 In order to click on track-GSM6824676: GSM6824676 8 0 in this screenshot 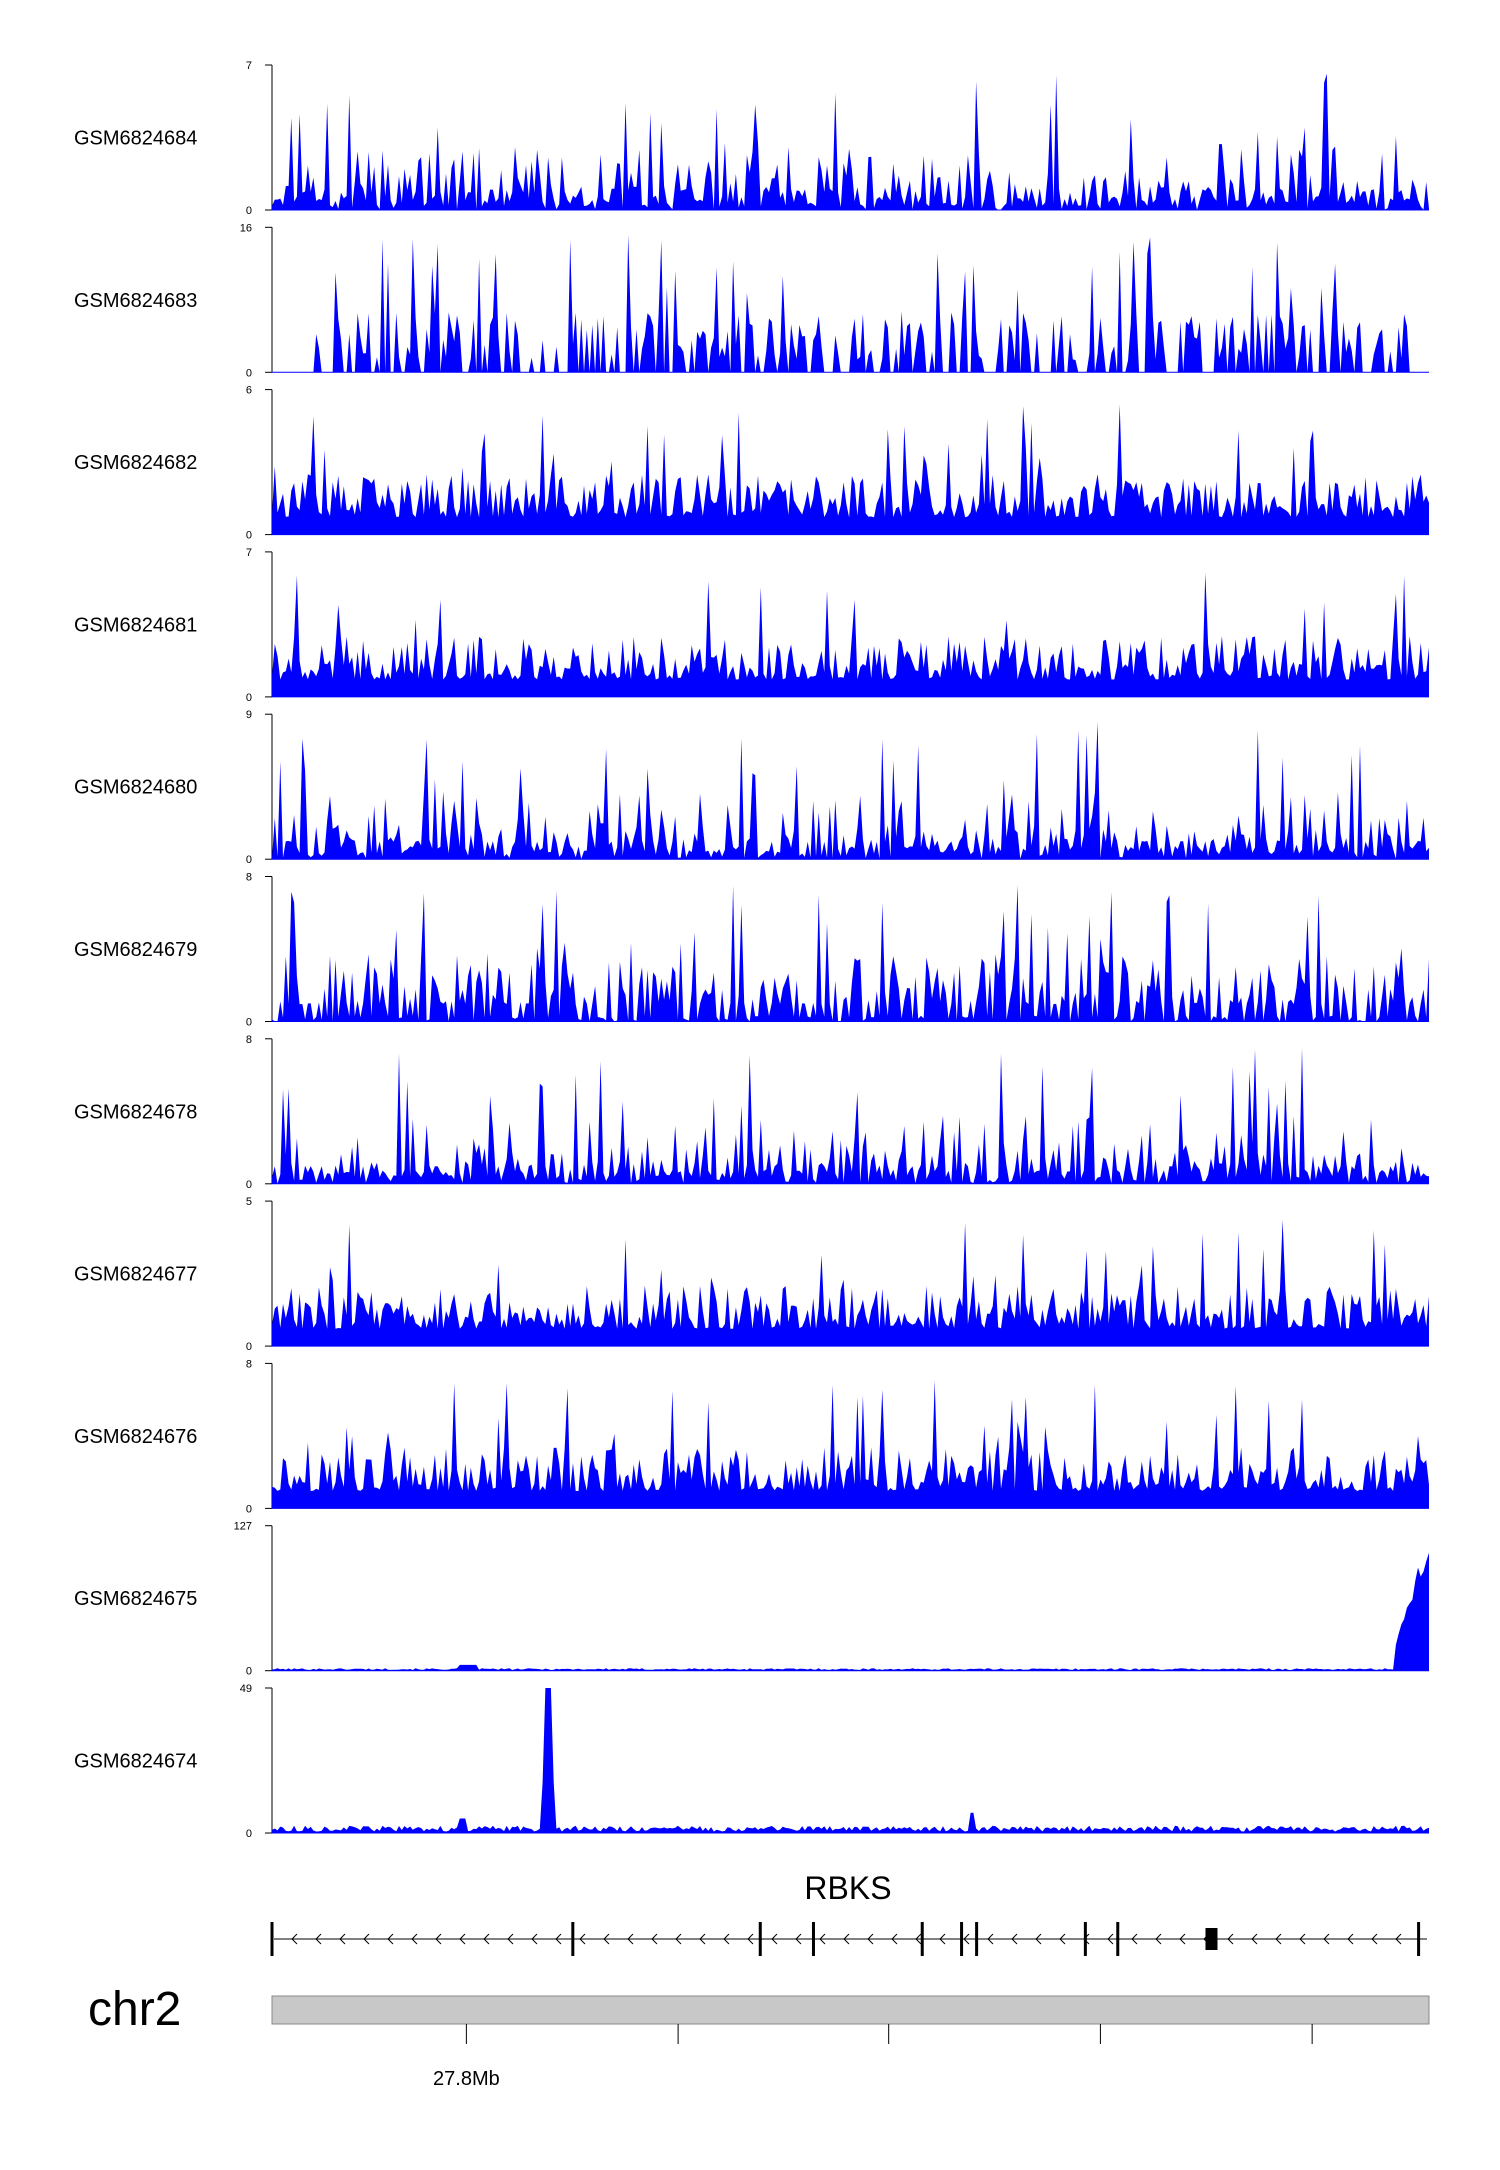, I will do `click(751, 1436)`.